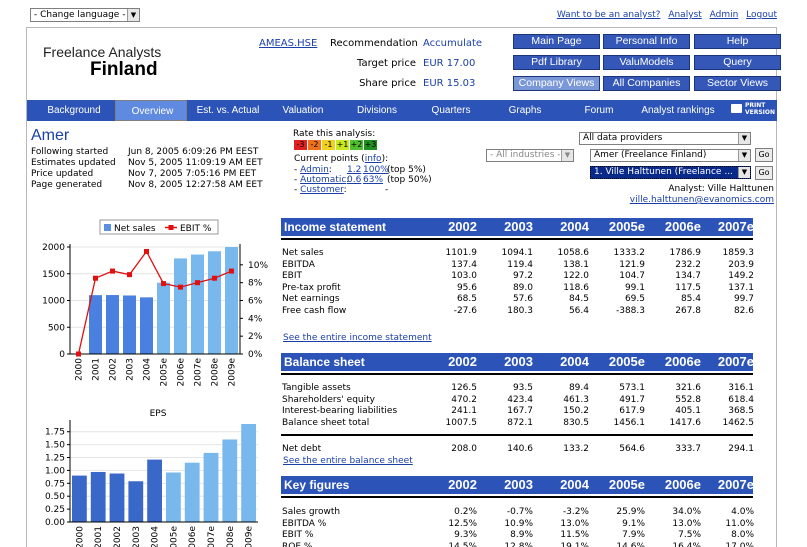 This screenshot has height=547, width=807. I want to click on tab-quarters: Quarters, so click(451, 110).